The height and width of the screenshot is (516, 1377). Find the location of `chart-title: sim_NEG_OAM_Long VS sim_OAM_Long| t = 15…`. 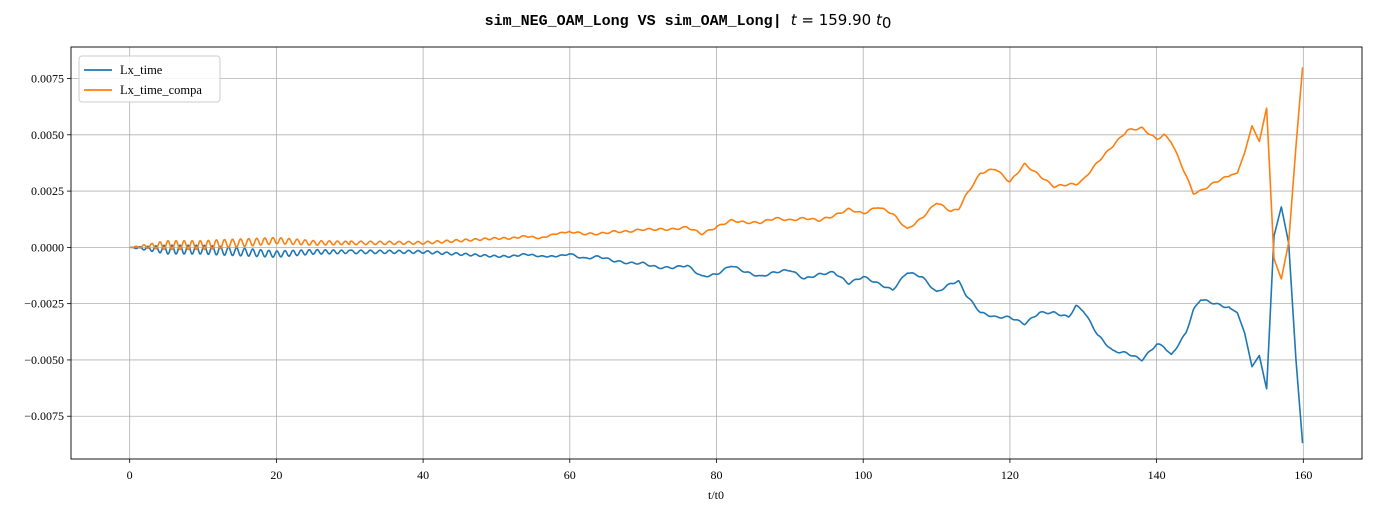

chart-title: sim_NEG_OAM_Long VS sim_OAM_Long| t = 15… is located at coordinates (688, 21).